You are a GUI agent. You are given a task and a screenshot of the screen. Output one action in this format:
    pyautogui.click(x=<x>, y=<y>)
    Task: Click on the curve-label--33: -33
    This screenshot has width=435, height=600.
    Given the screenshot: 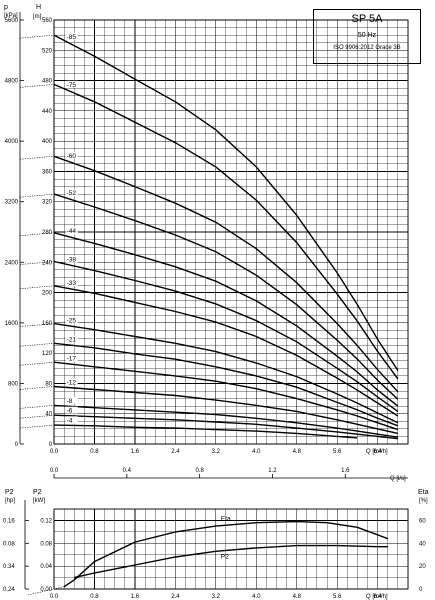 What is the action you would take?
    pyautogui.click(x=72, y=283)
    